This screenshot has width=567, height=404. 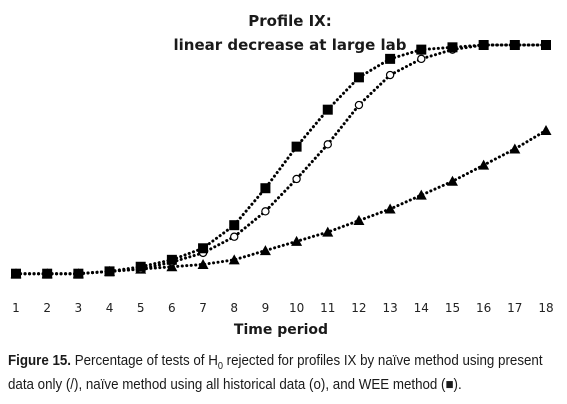 I want to click on x-tick-label: 3, so click(x=79, y=308).